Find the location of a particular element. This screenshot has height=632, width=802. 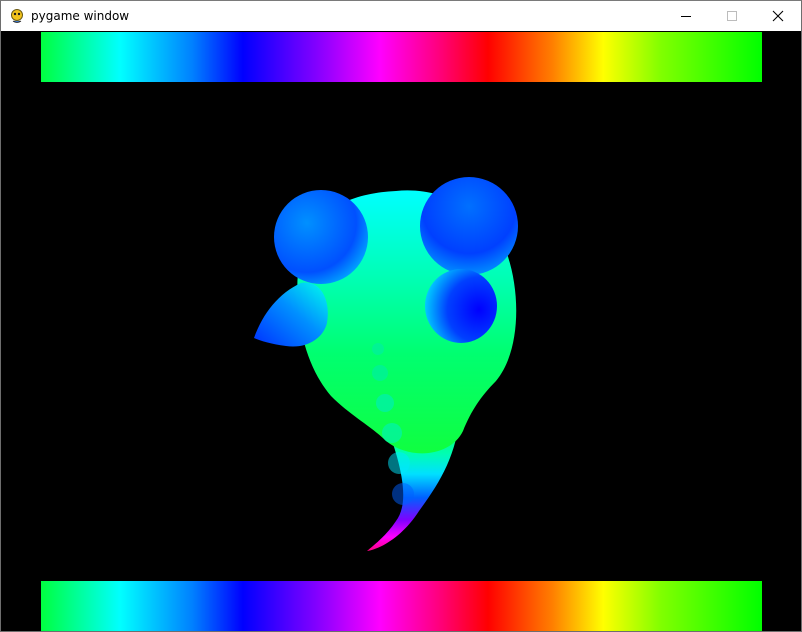

blob-ear-left is located at coordinates (321, 237).